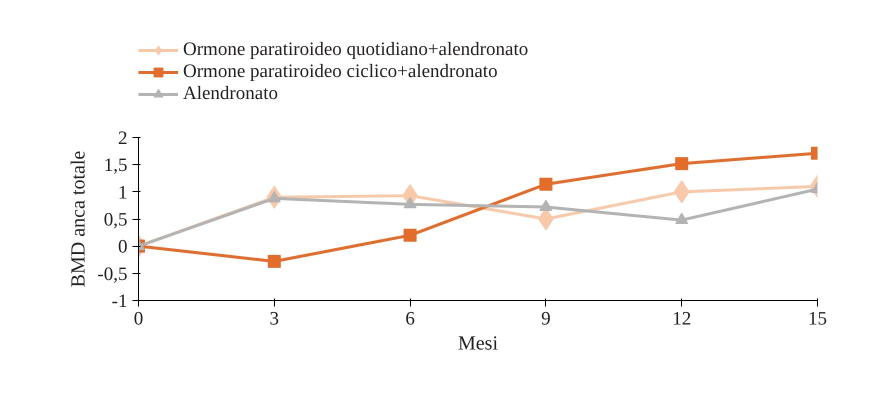 The height and width of the screenshot is (407, 888). I want to click on y-tick-label: -0,5, so click(112, 274).